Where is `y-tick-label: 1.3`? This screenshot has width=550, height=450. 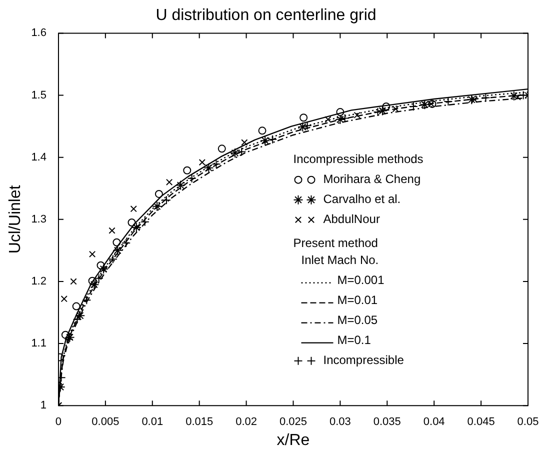
y-tick-label: 1.3 is located at coordinates (38, 219).